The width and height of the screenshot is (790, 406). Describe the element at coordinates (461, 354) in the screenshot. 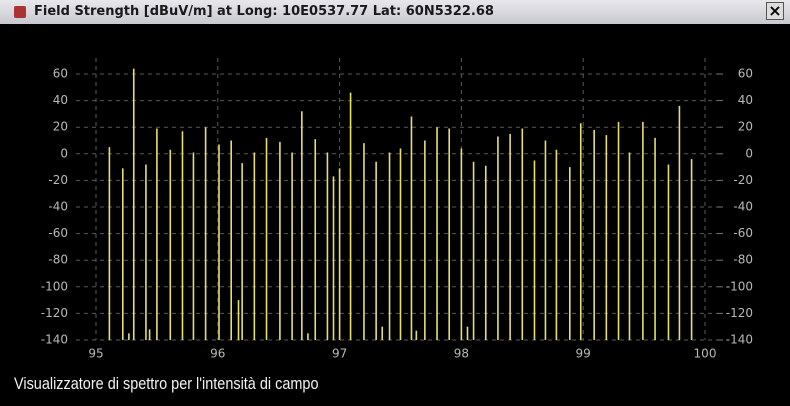

I see `x-tick-label: 98` at that location.